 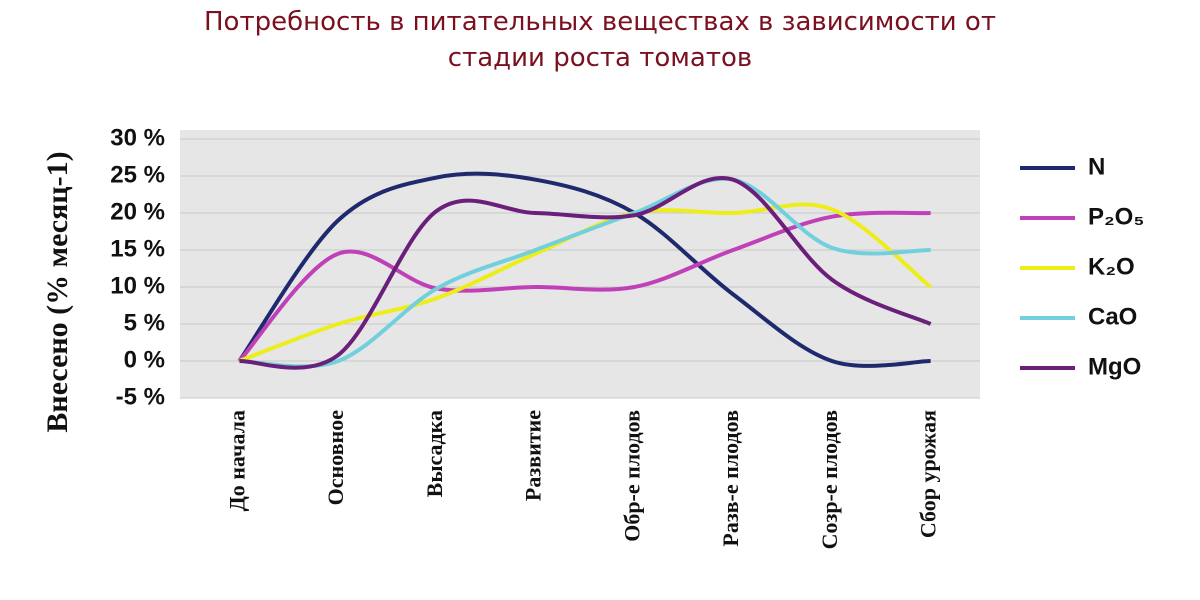 I want to click on x-tick-label: Высадка, so click(x=434, y=453).